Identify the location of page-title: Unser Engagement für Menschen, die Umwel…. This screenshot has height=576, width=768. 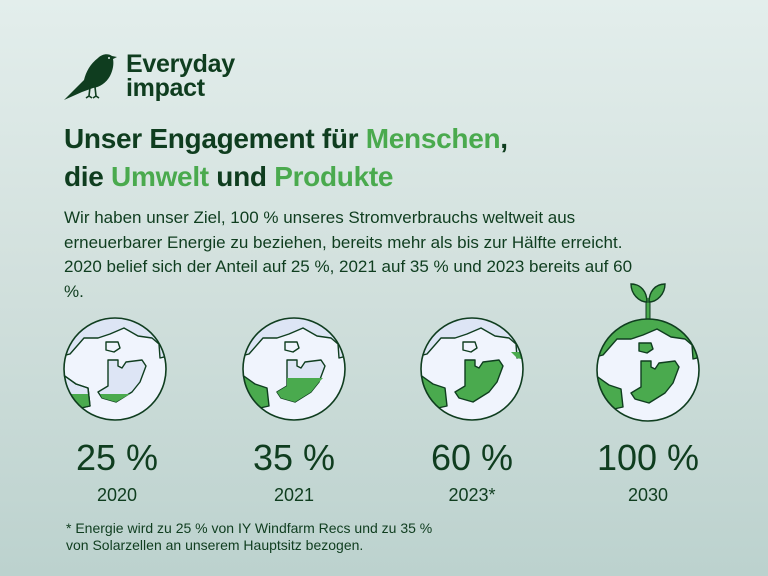
(286, 158).